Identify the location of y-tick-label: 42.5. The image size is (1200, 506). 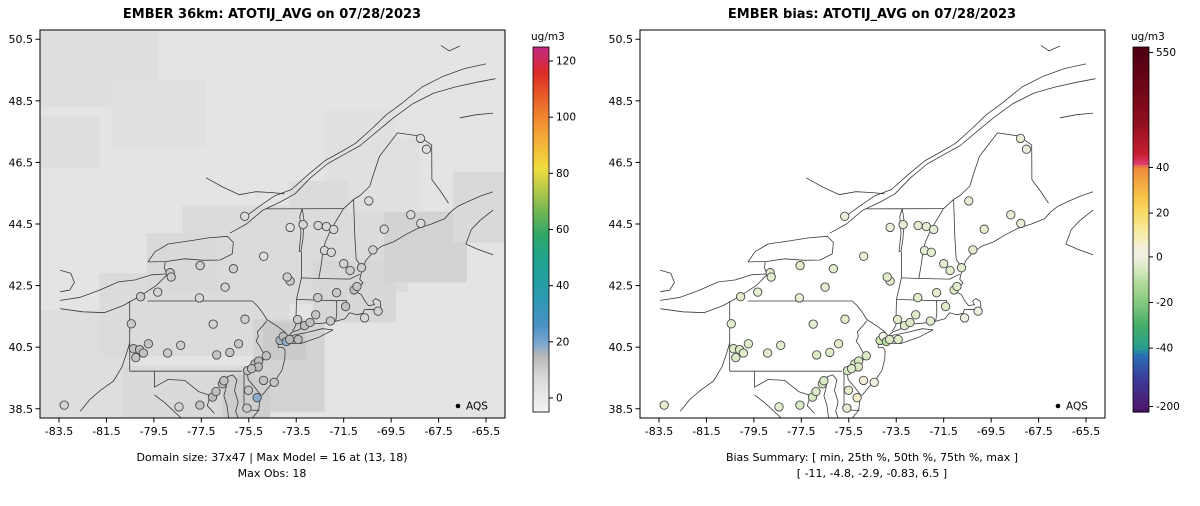
(621, 286).